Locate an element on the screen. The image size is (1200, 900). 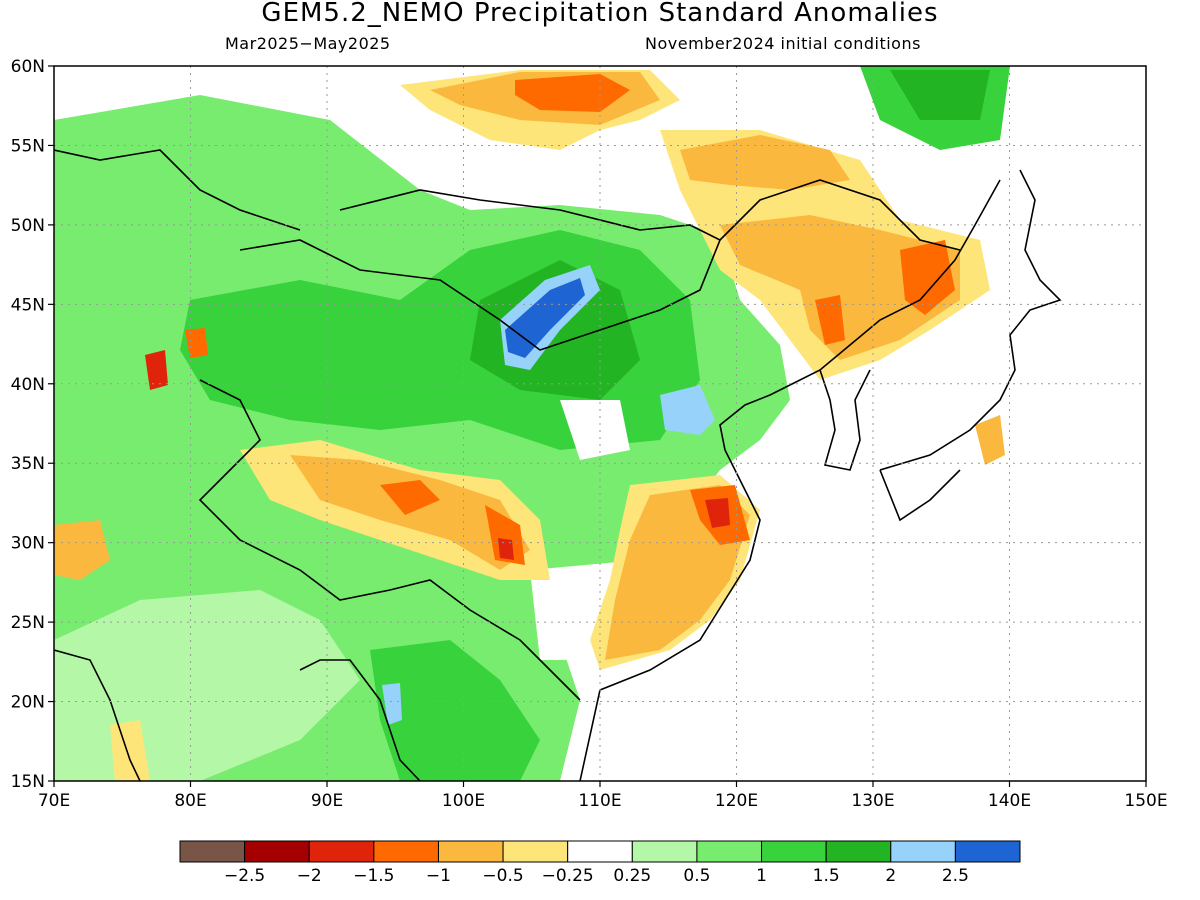
orange-manchuria-core2 is located at coordinates (765, 162).